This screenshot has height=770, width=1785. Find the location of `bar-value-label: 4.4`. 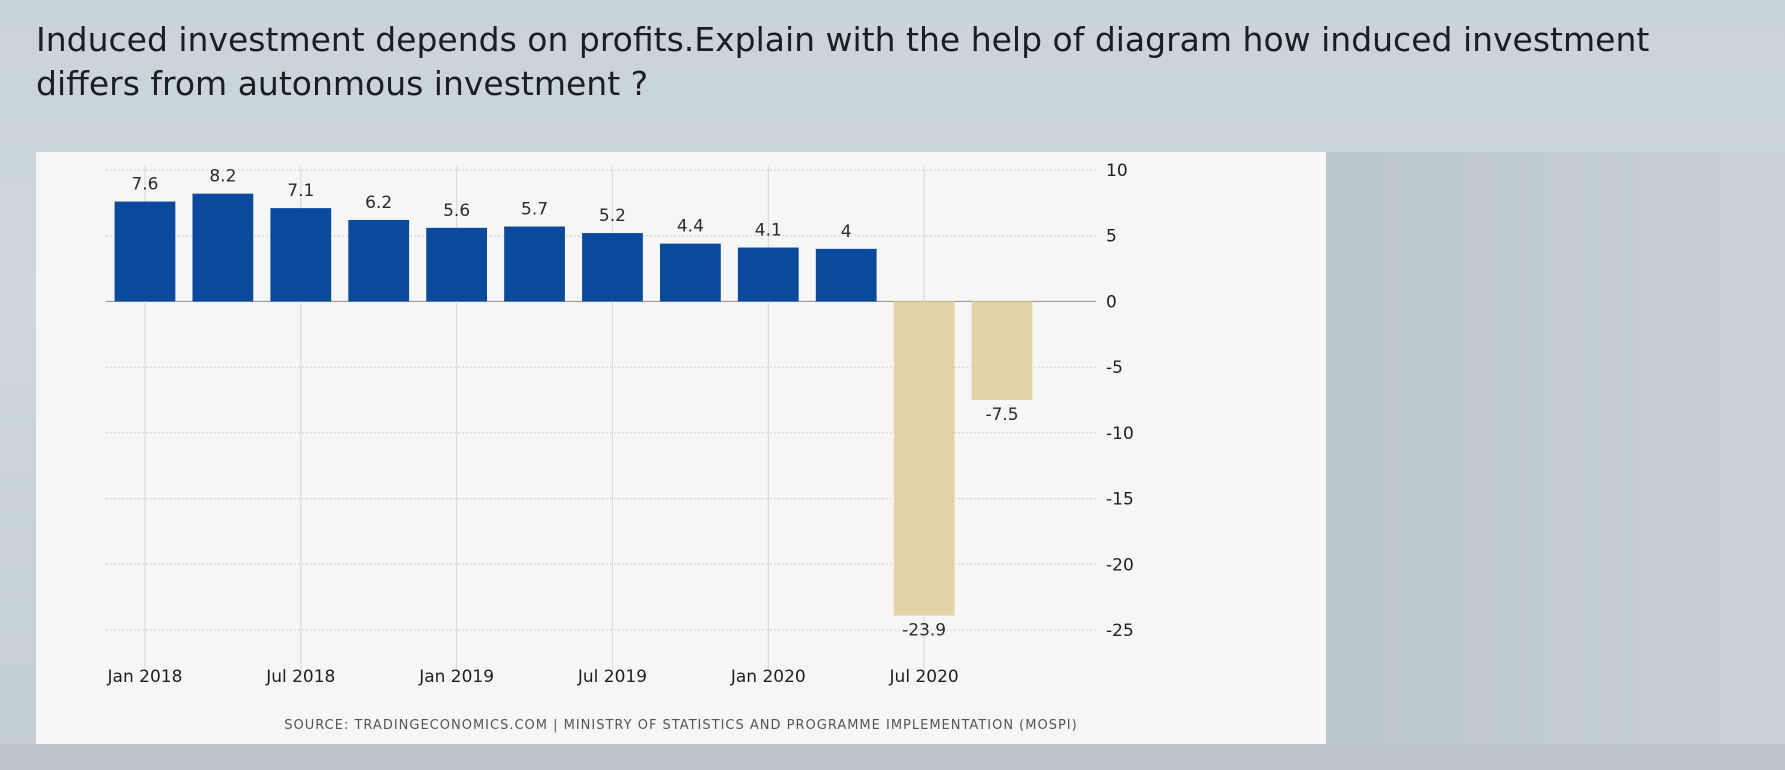

bar-value-label: 4.4 is located at coordinates (690, 227).